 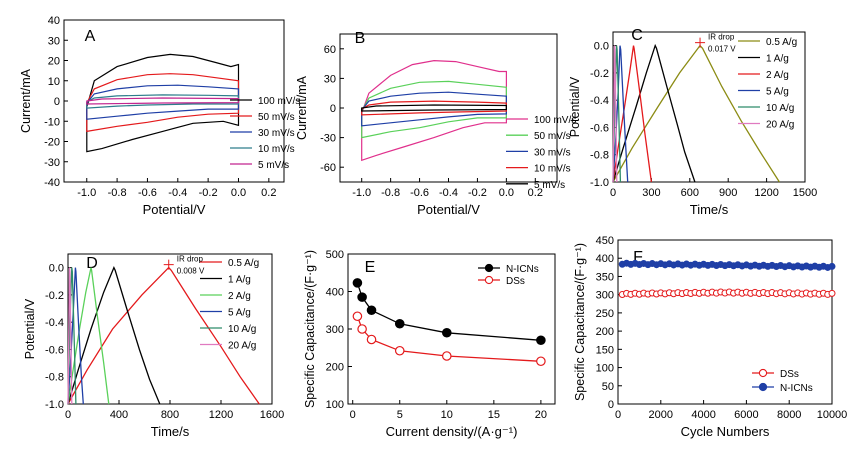 What do you see at coordinates (174, 209) in the screenshot?
I see `x-axis-label: Potential/V` at bounding box center [174, 209].